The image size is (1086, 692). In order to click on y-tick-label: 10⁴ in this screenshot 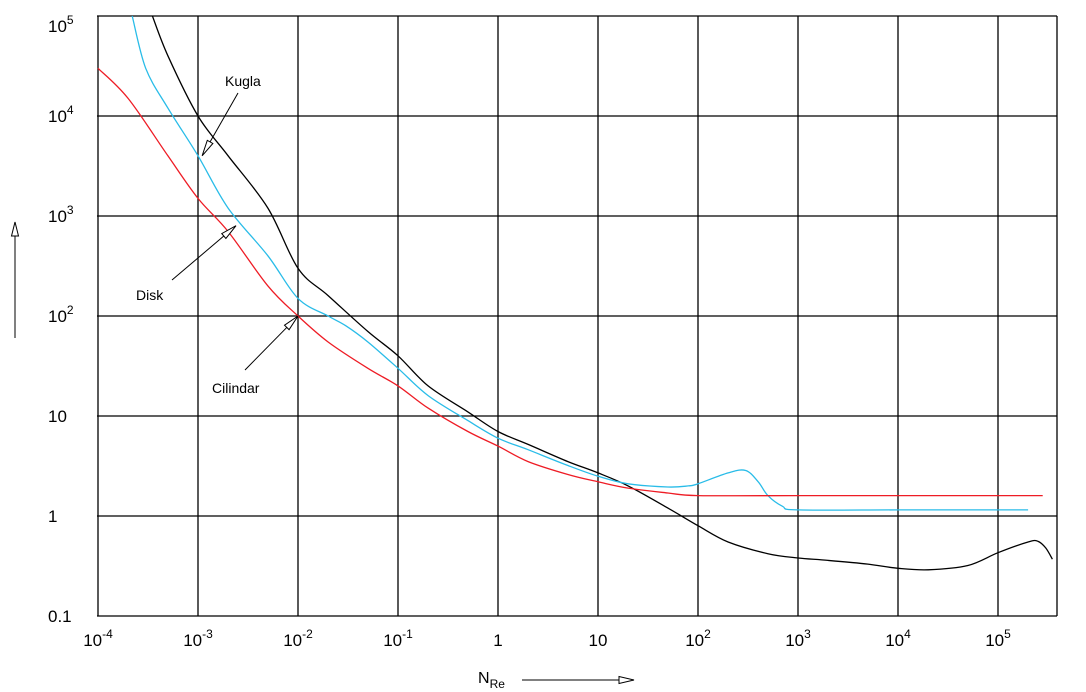, I will do `click(61, 114)`.